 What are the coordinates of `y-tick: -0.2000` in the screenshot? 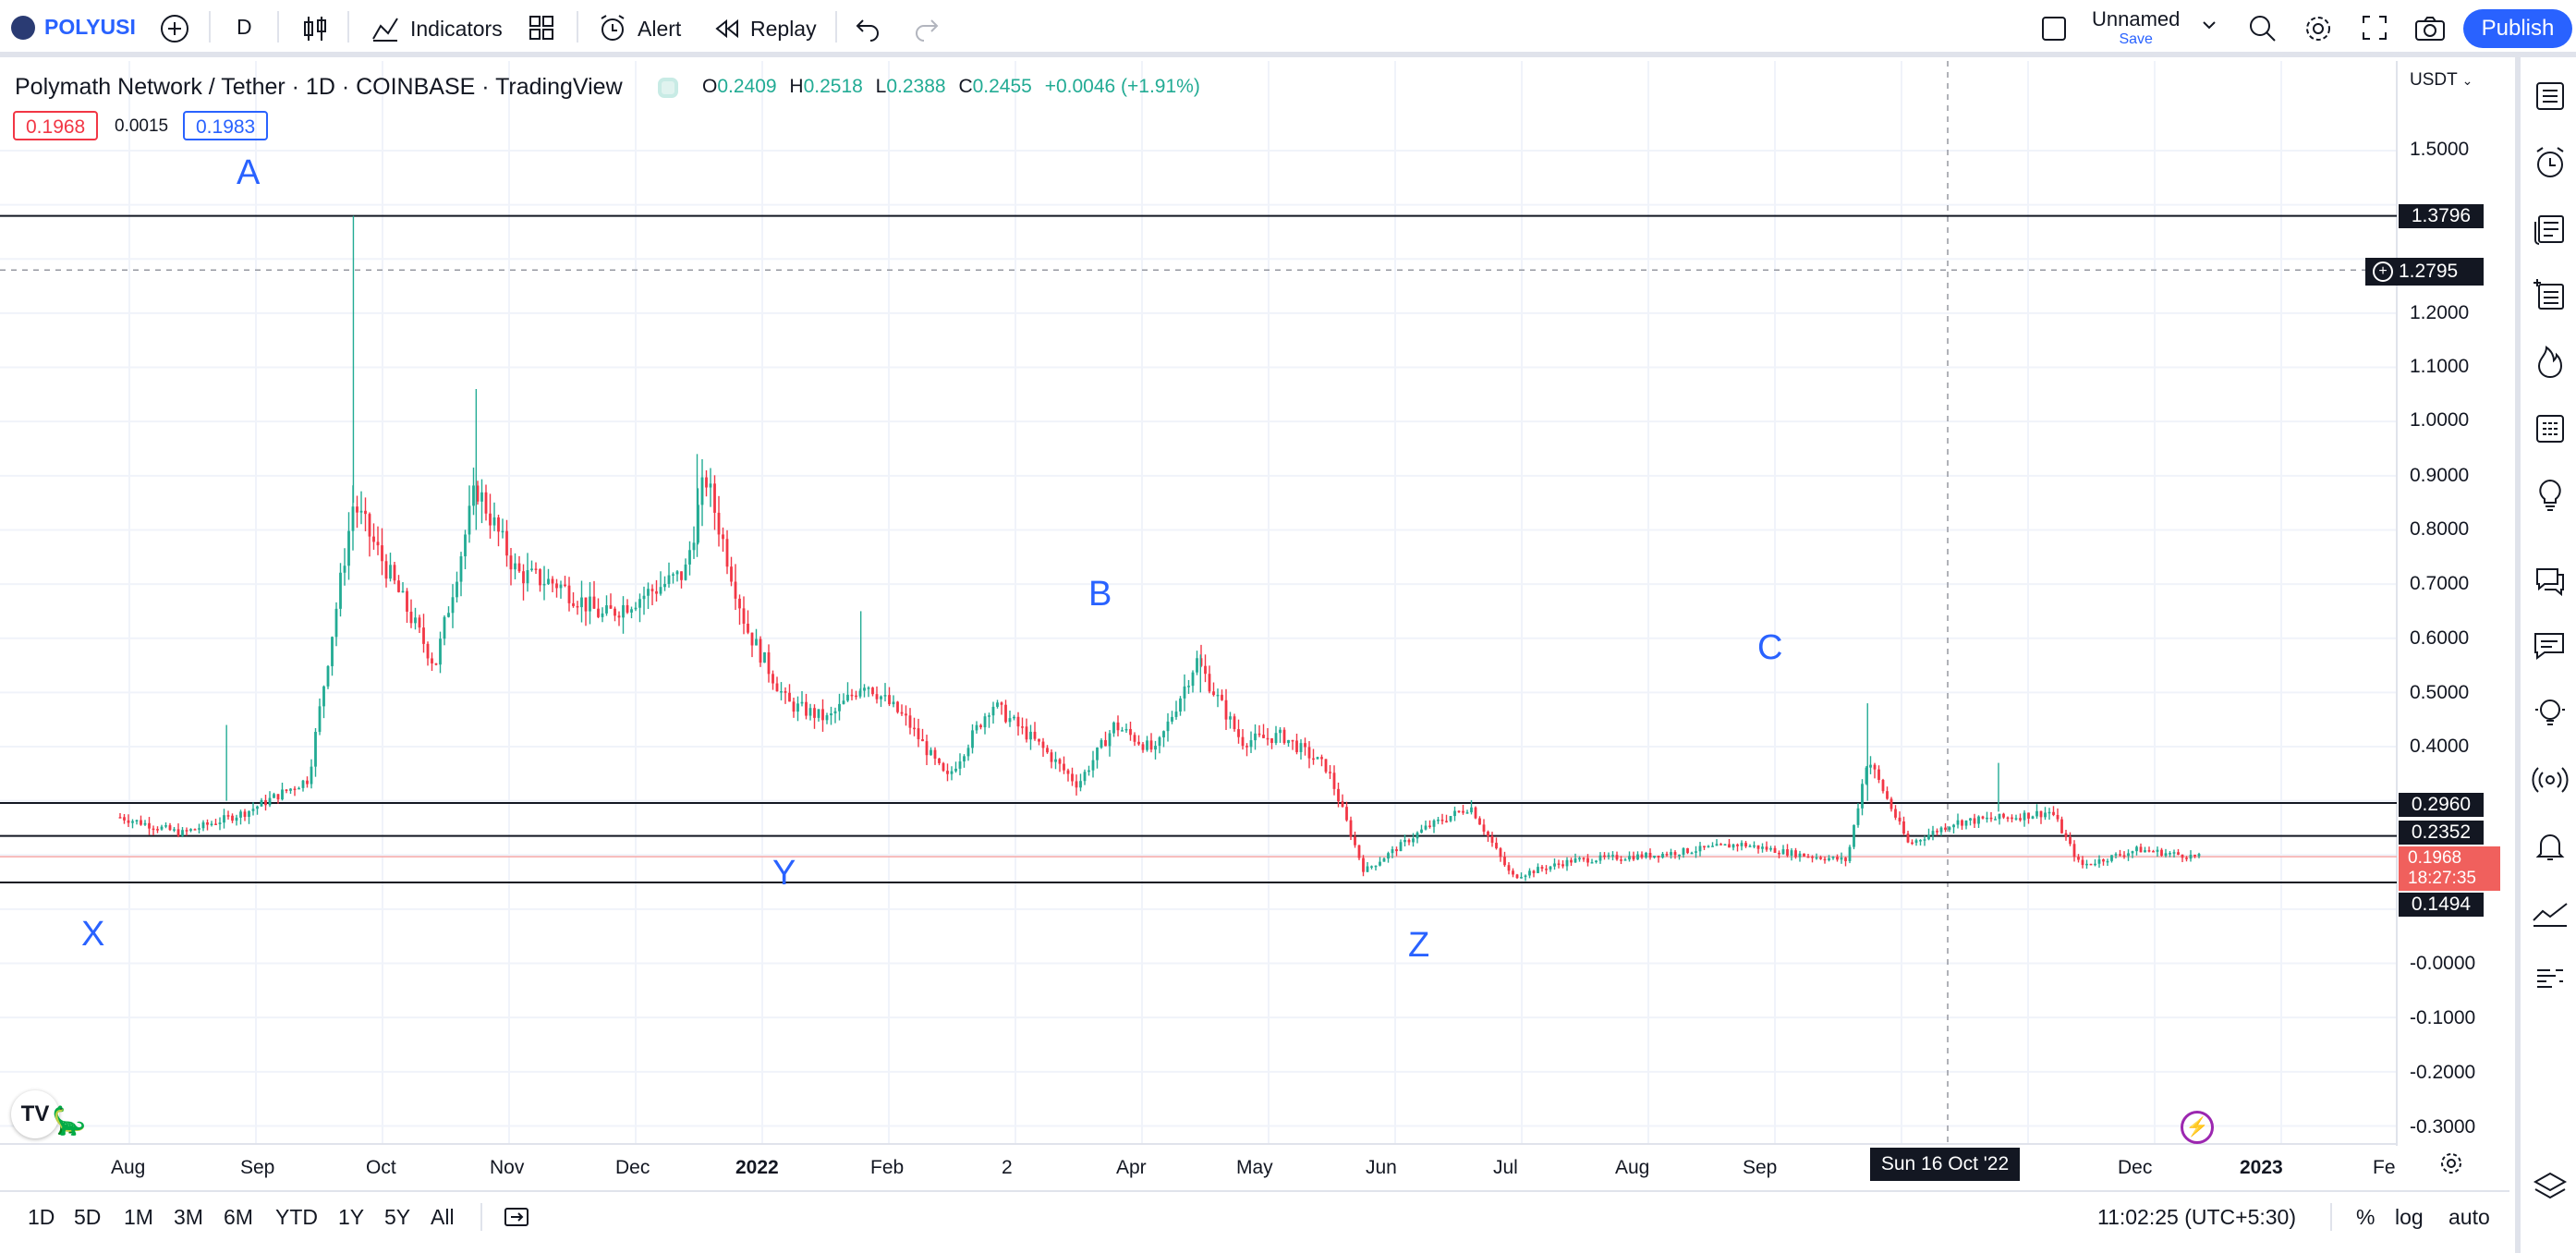 It's located at (2443, 1072).